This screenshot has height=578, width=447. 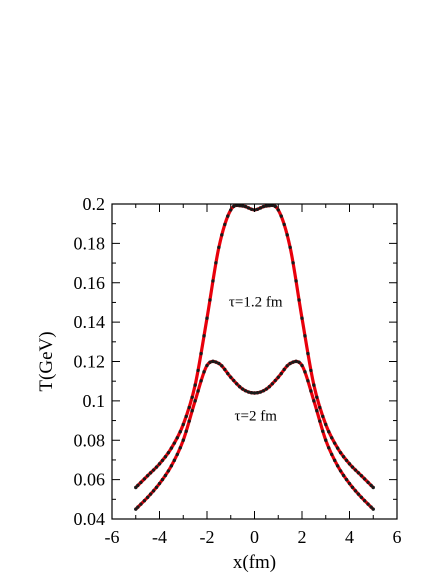 What do you see at coordinates (349, 537) in the screenshot?
I see `x-tick-label: 4` at bounding box center [349, 537].